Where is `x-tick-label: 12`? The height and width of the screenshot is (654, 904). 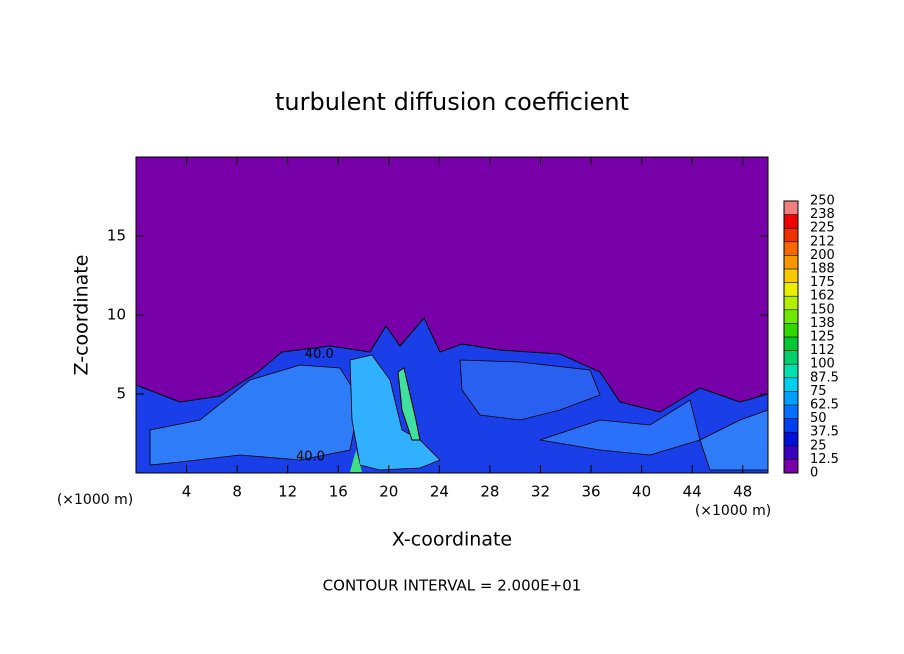 x-tick-label: 12 is located at coordinates (287, 492).